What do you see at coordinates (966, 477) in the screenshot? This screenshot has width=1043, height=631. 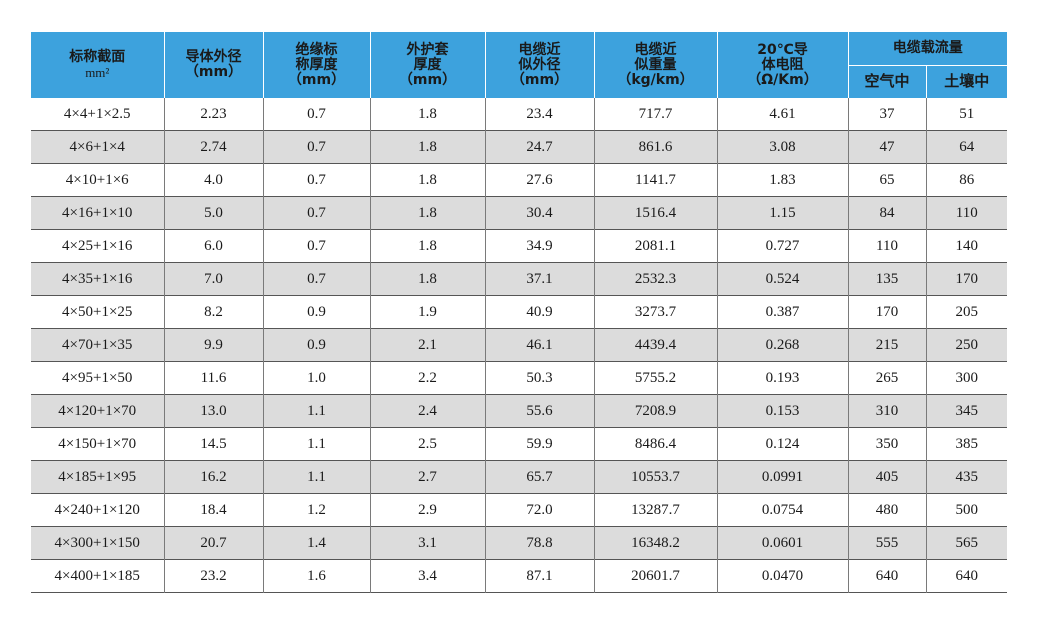 I see `cell-ampacity-soil: 435` at bounding box center [966, 477].